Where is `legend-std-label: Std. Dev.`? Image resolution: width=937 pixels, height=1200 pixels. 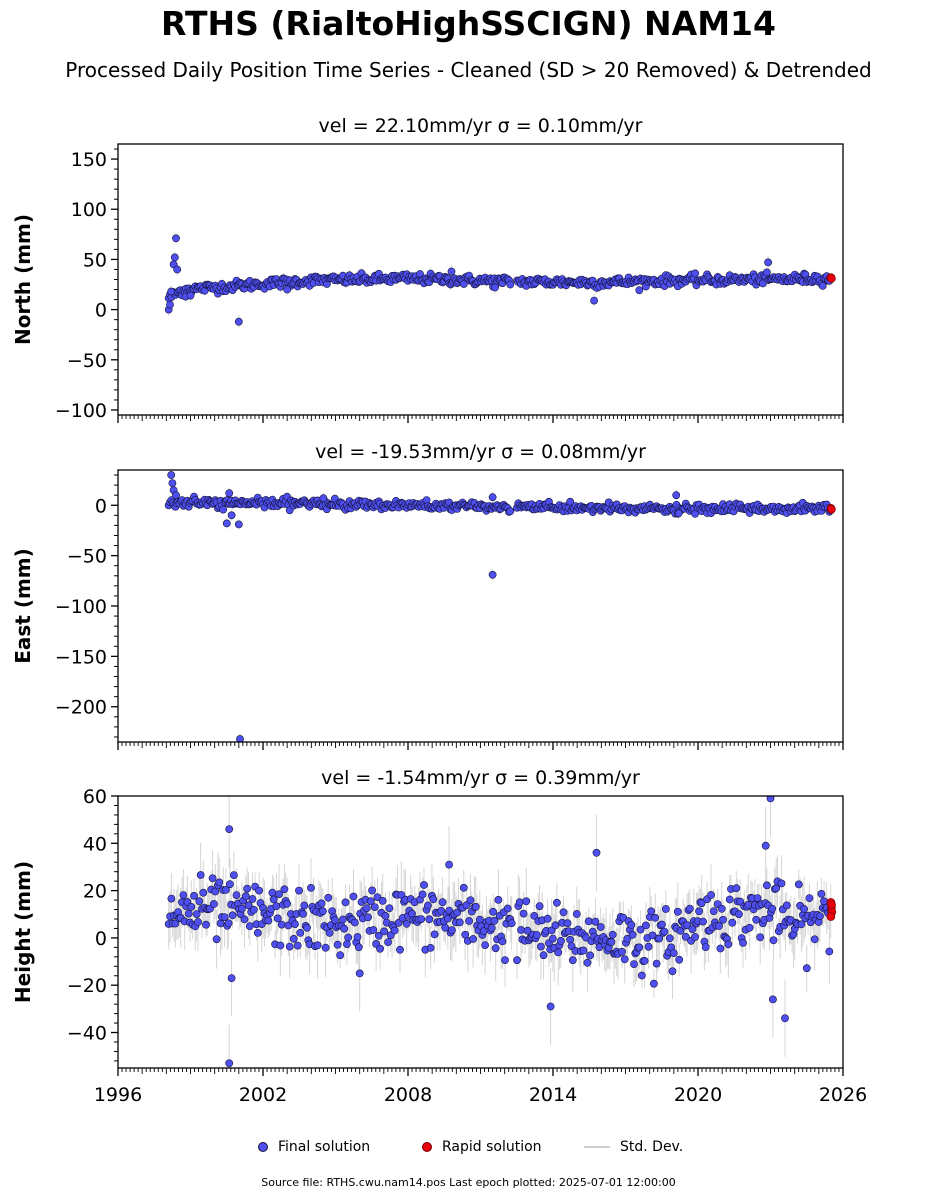
legend-std-label: Std. Dev. is located at coordinates (652, 1147).